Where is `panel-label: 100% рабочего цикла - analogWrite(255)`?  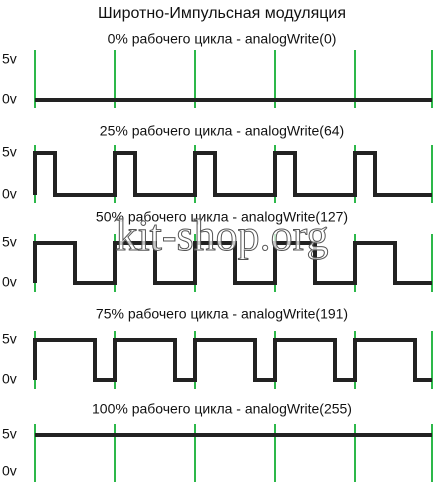
panel-label: 100% рабочего цикла - analogWrite(255) is located at coordinates (222, 409).